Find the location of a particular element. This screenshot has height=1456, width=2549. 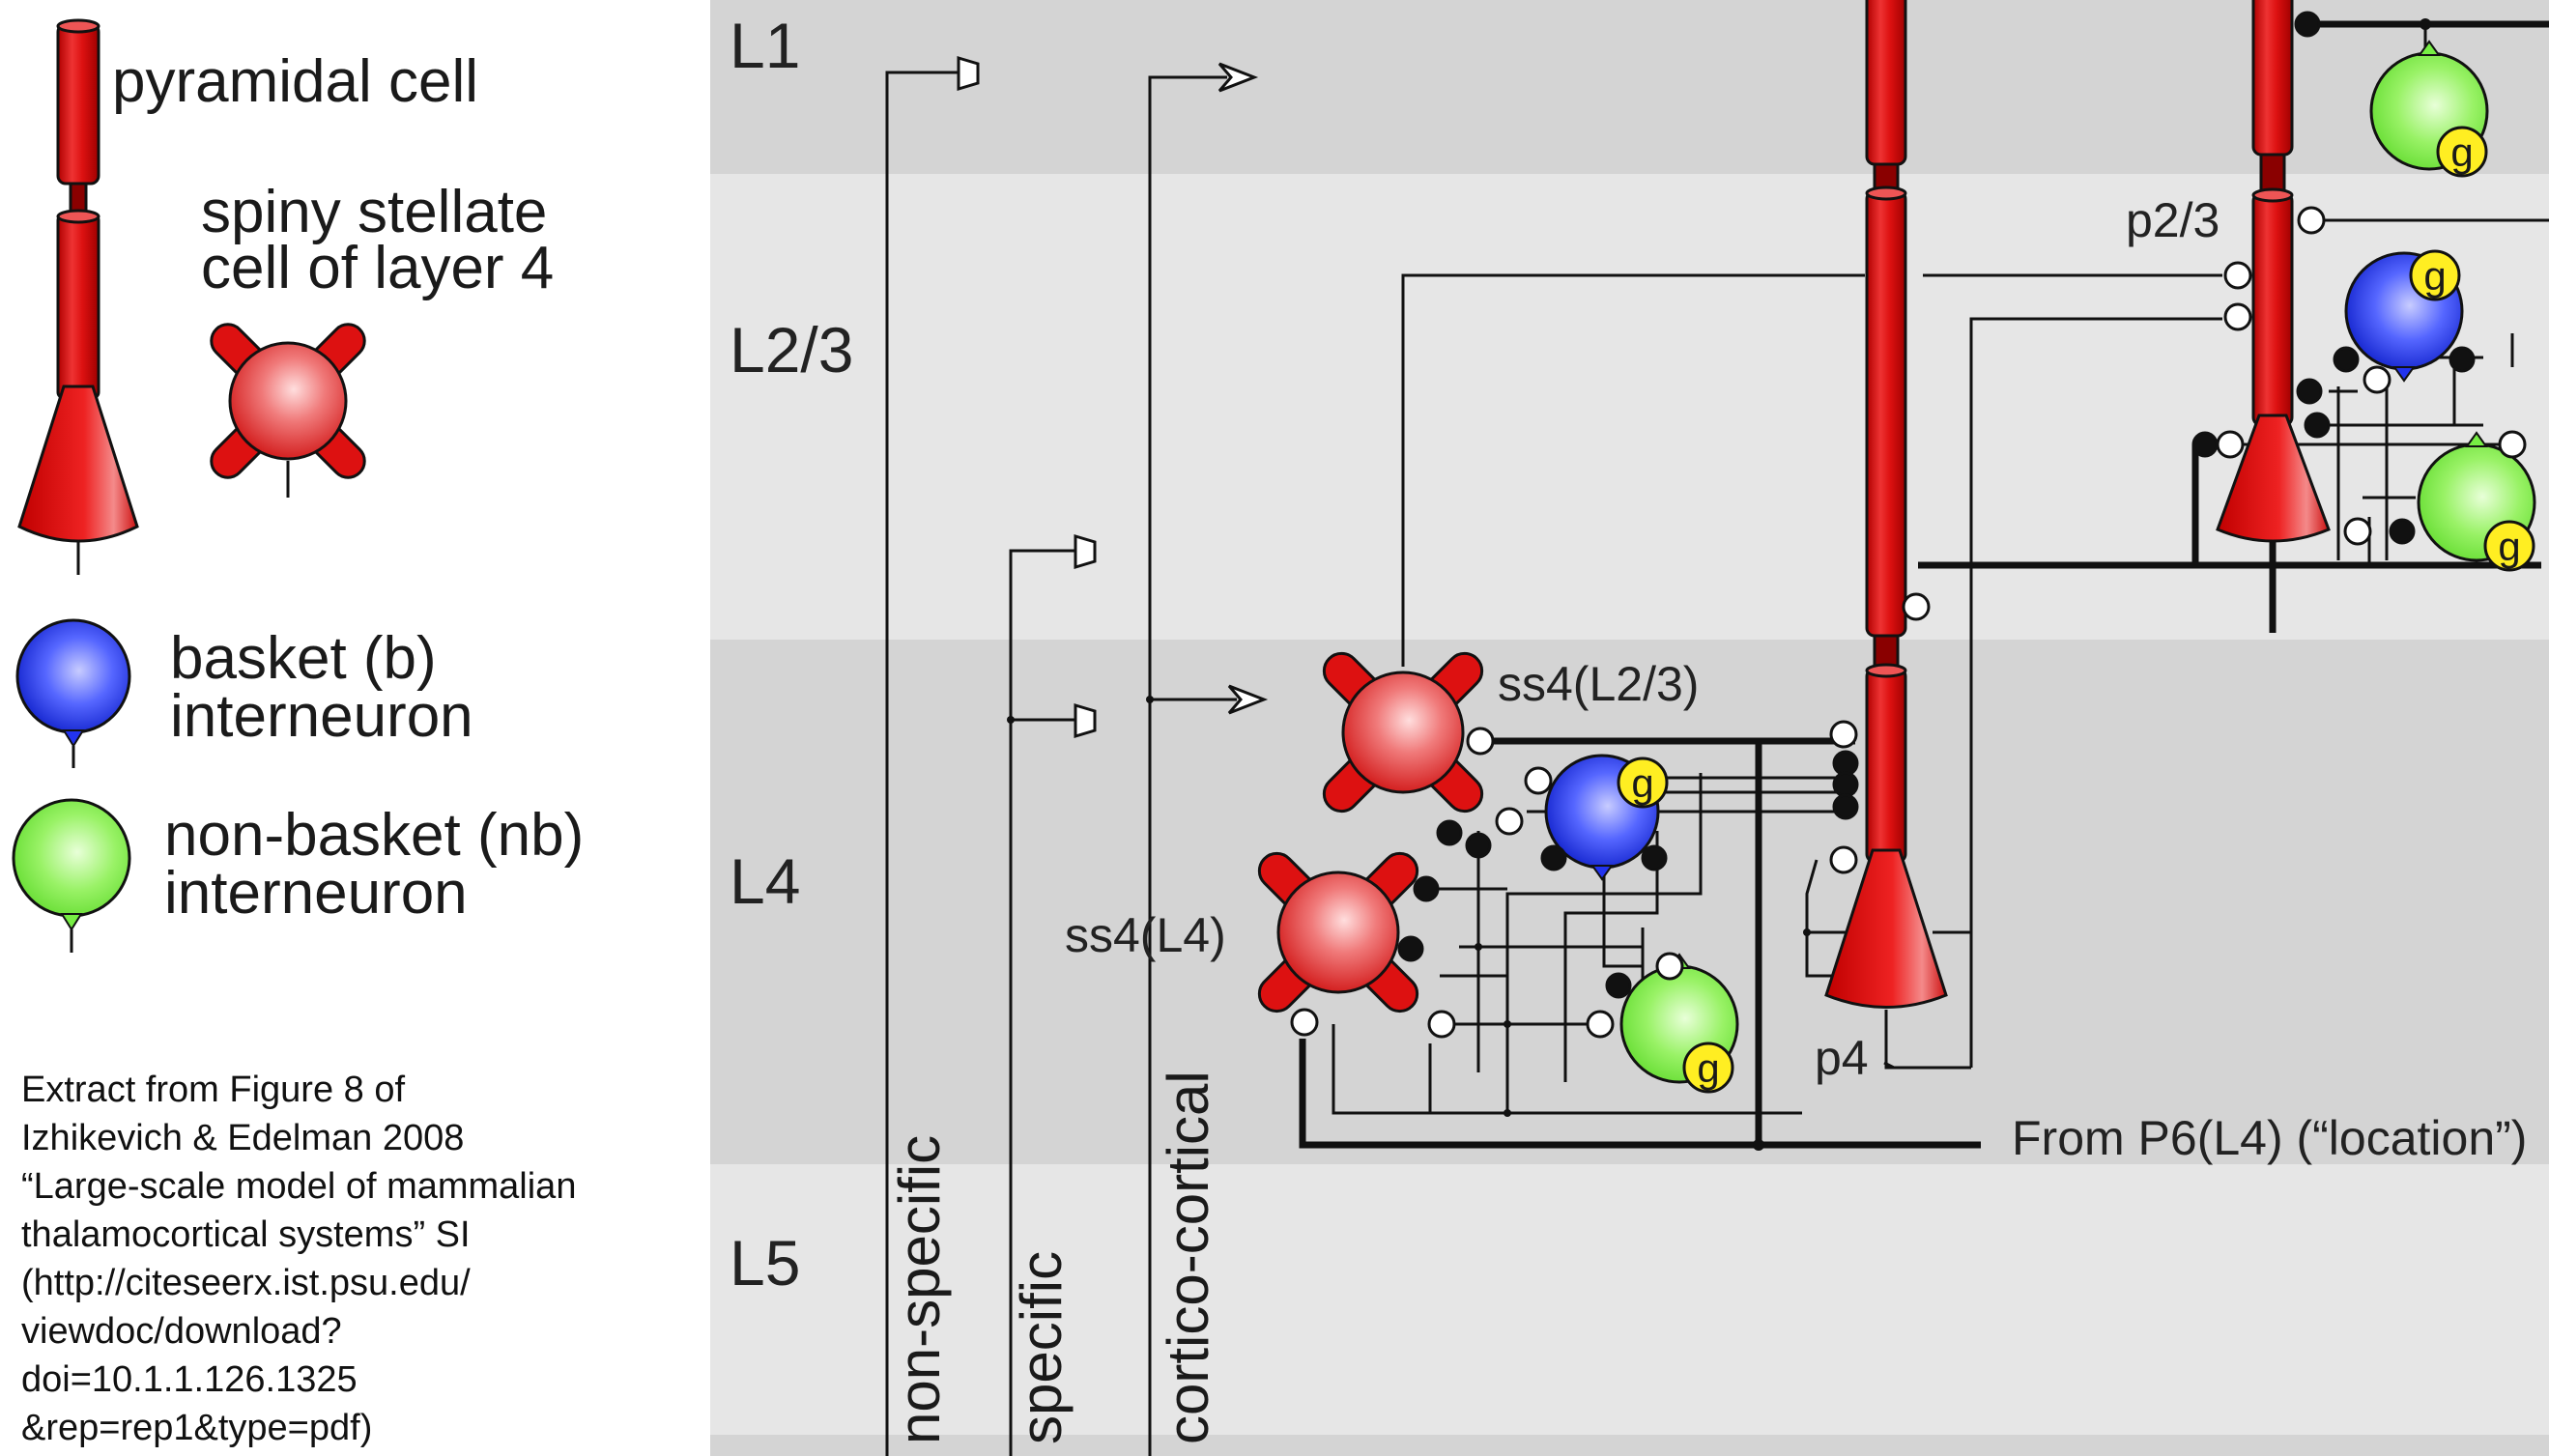

legend-pyramidal-label: pyramidal cell is located at coordinates (295, 82).